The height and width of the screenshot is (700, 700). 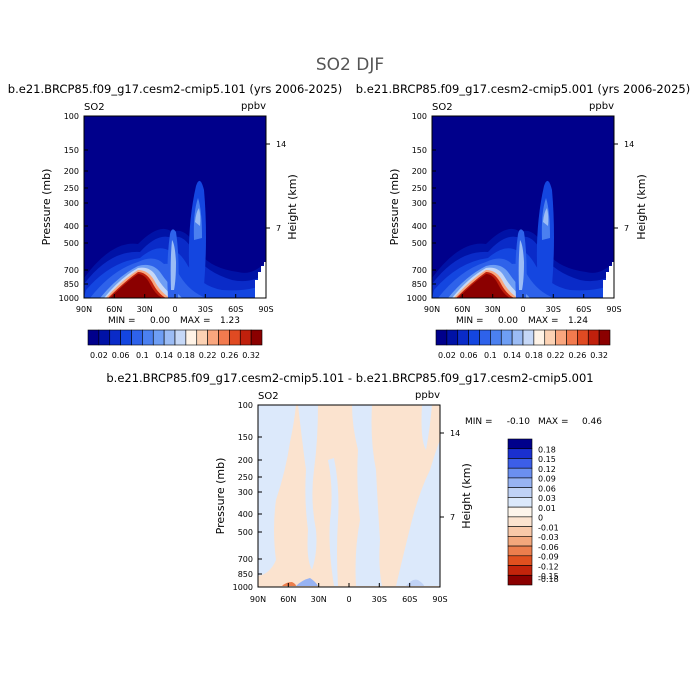 I want to click on y-tick-label: 250, so click(x=419, y=188).